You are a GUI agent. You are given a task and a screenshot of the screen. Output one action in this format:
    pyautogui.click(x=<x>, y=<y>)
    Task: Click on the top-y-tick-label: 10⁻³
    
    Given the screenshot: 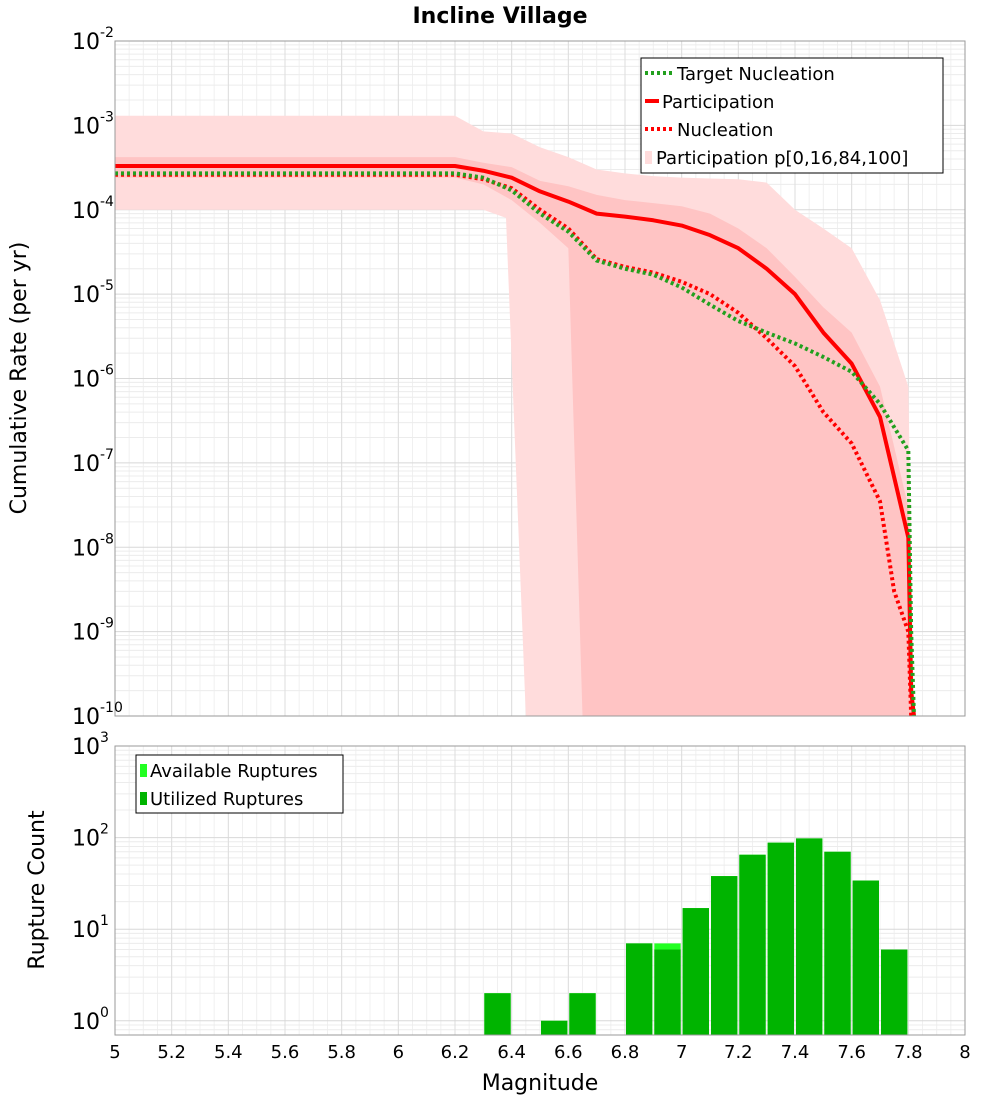 What is the action you would take?
    pyautogui.click(x=93, y=124)
    